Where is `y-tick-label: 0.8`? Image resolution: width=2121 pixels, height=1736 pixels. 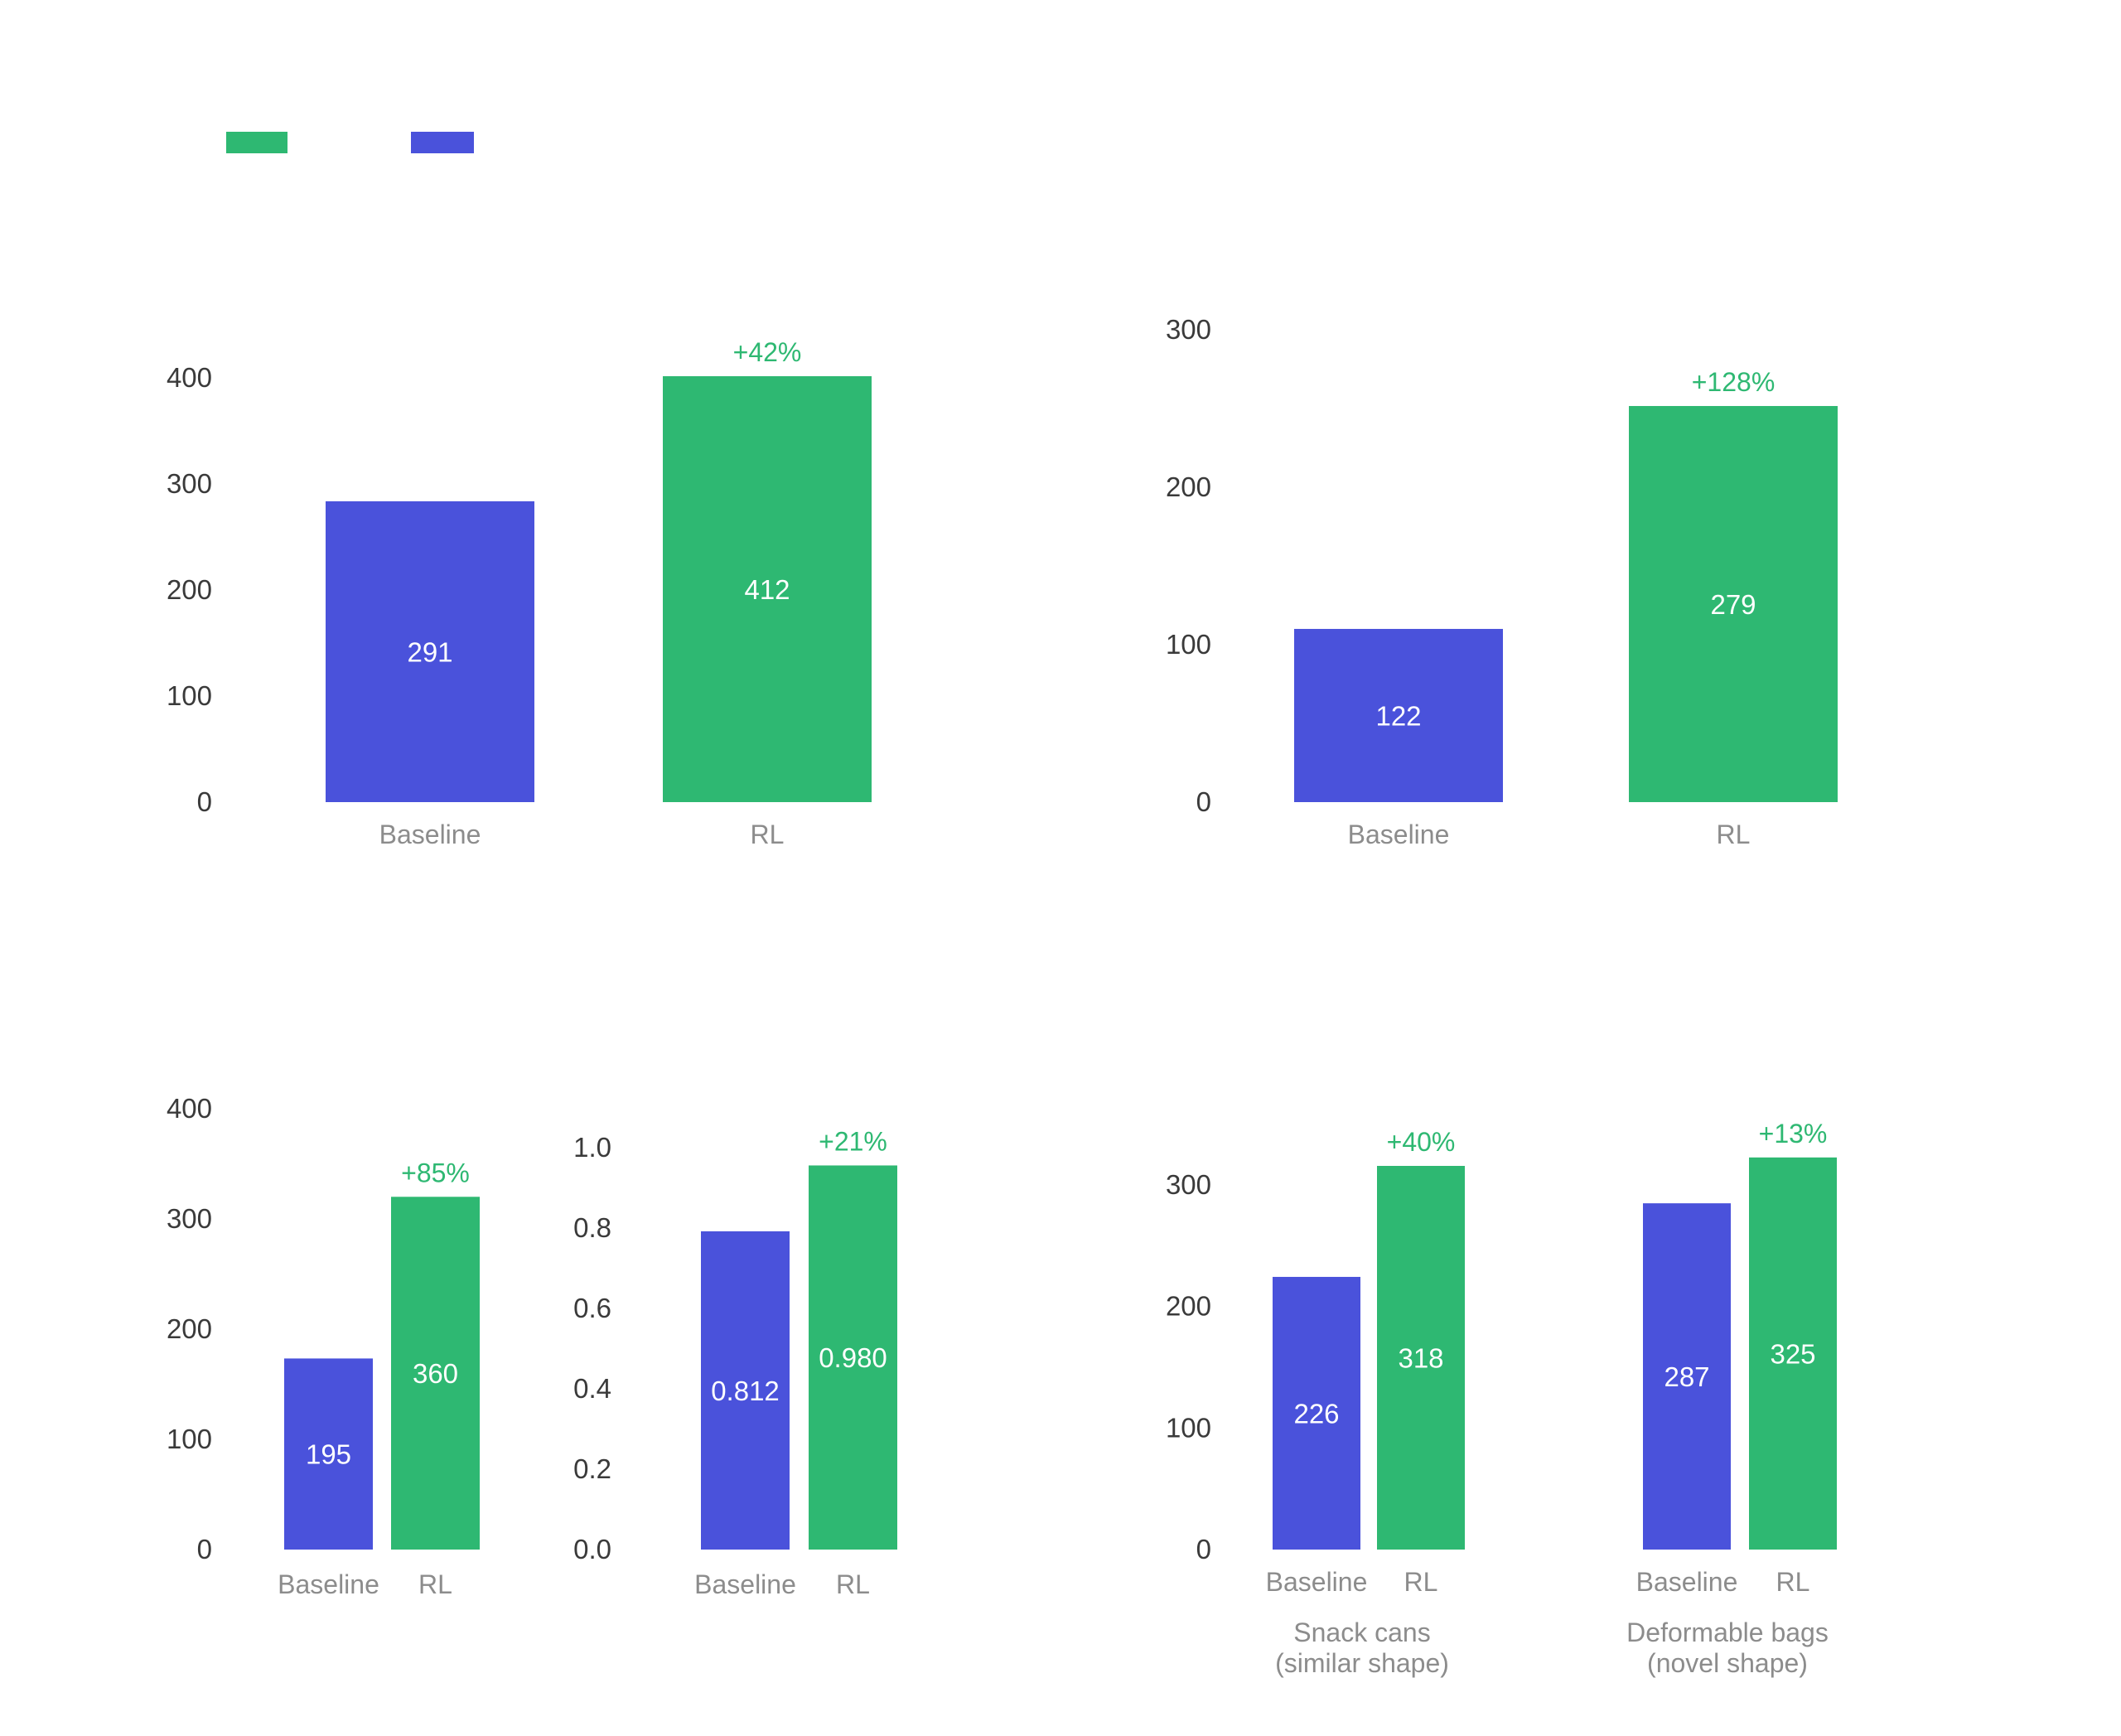 y-tick-label: 0.8 is located at coordinates (592, 1227).